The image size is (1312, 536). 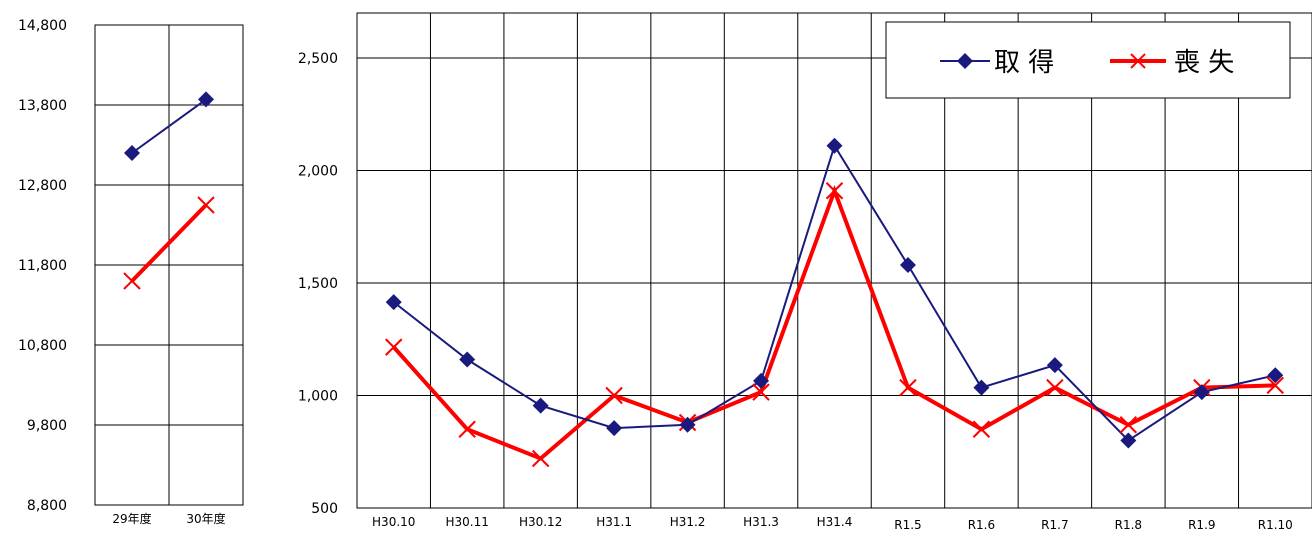 What do you see at coordinates (688, 522) in the screenshot?
I see `monthly-xtick-4: H31.2` at bounding box center [688, 522].